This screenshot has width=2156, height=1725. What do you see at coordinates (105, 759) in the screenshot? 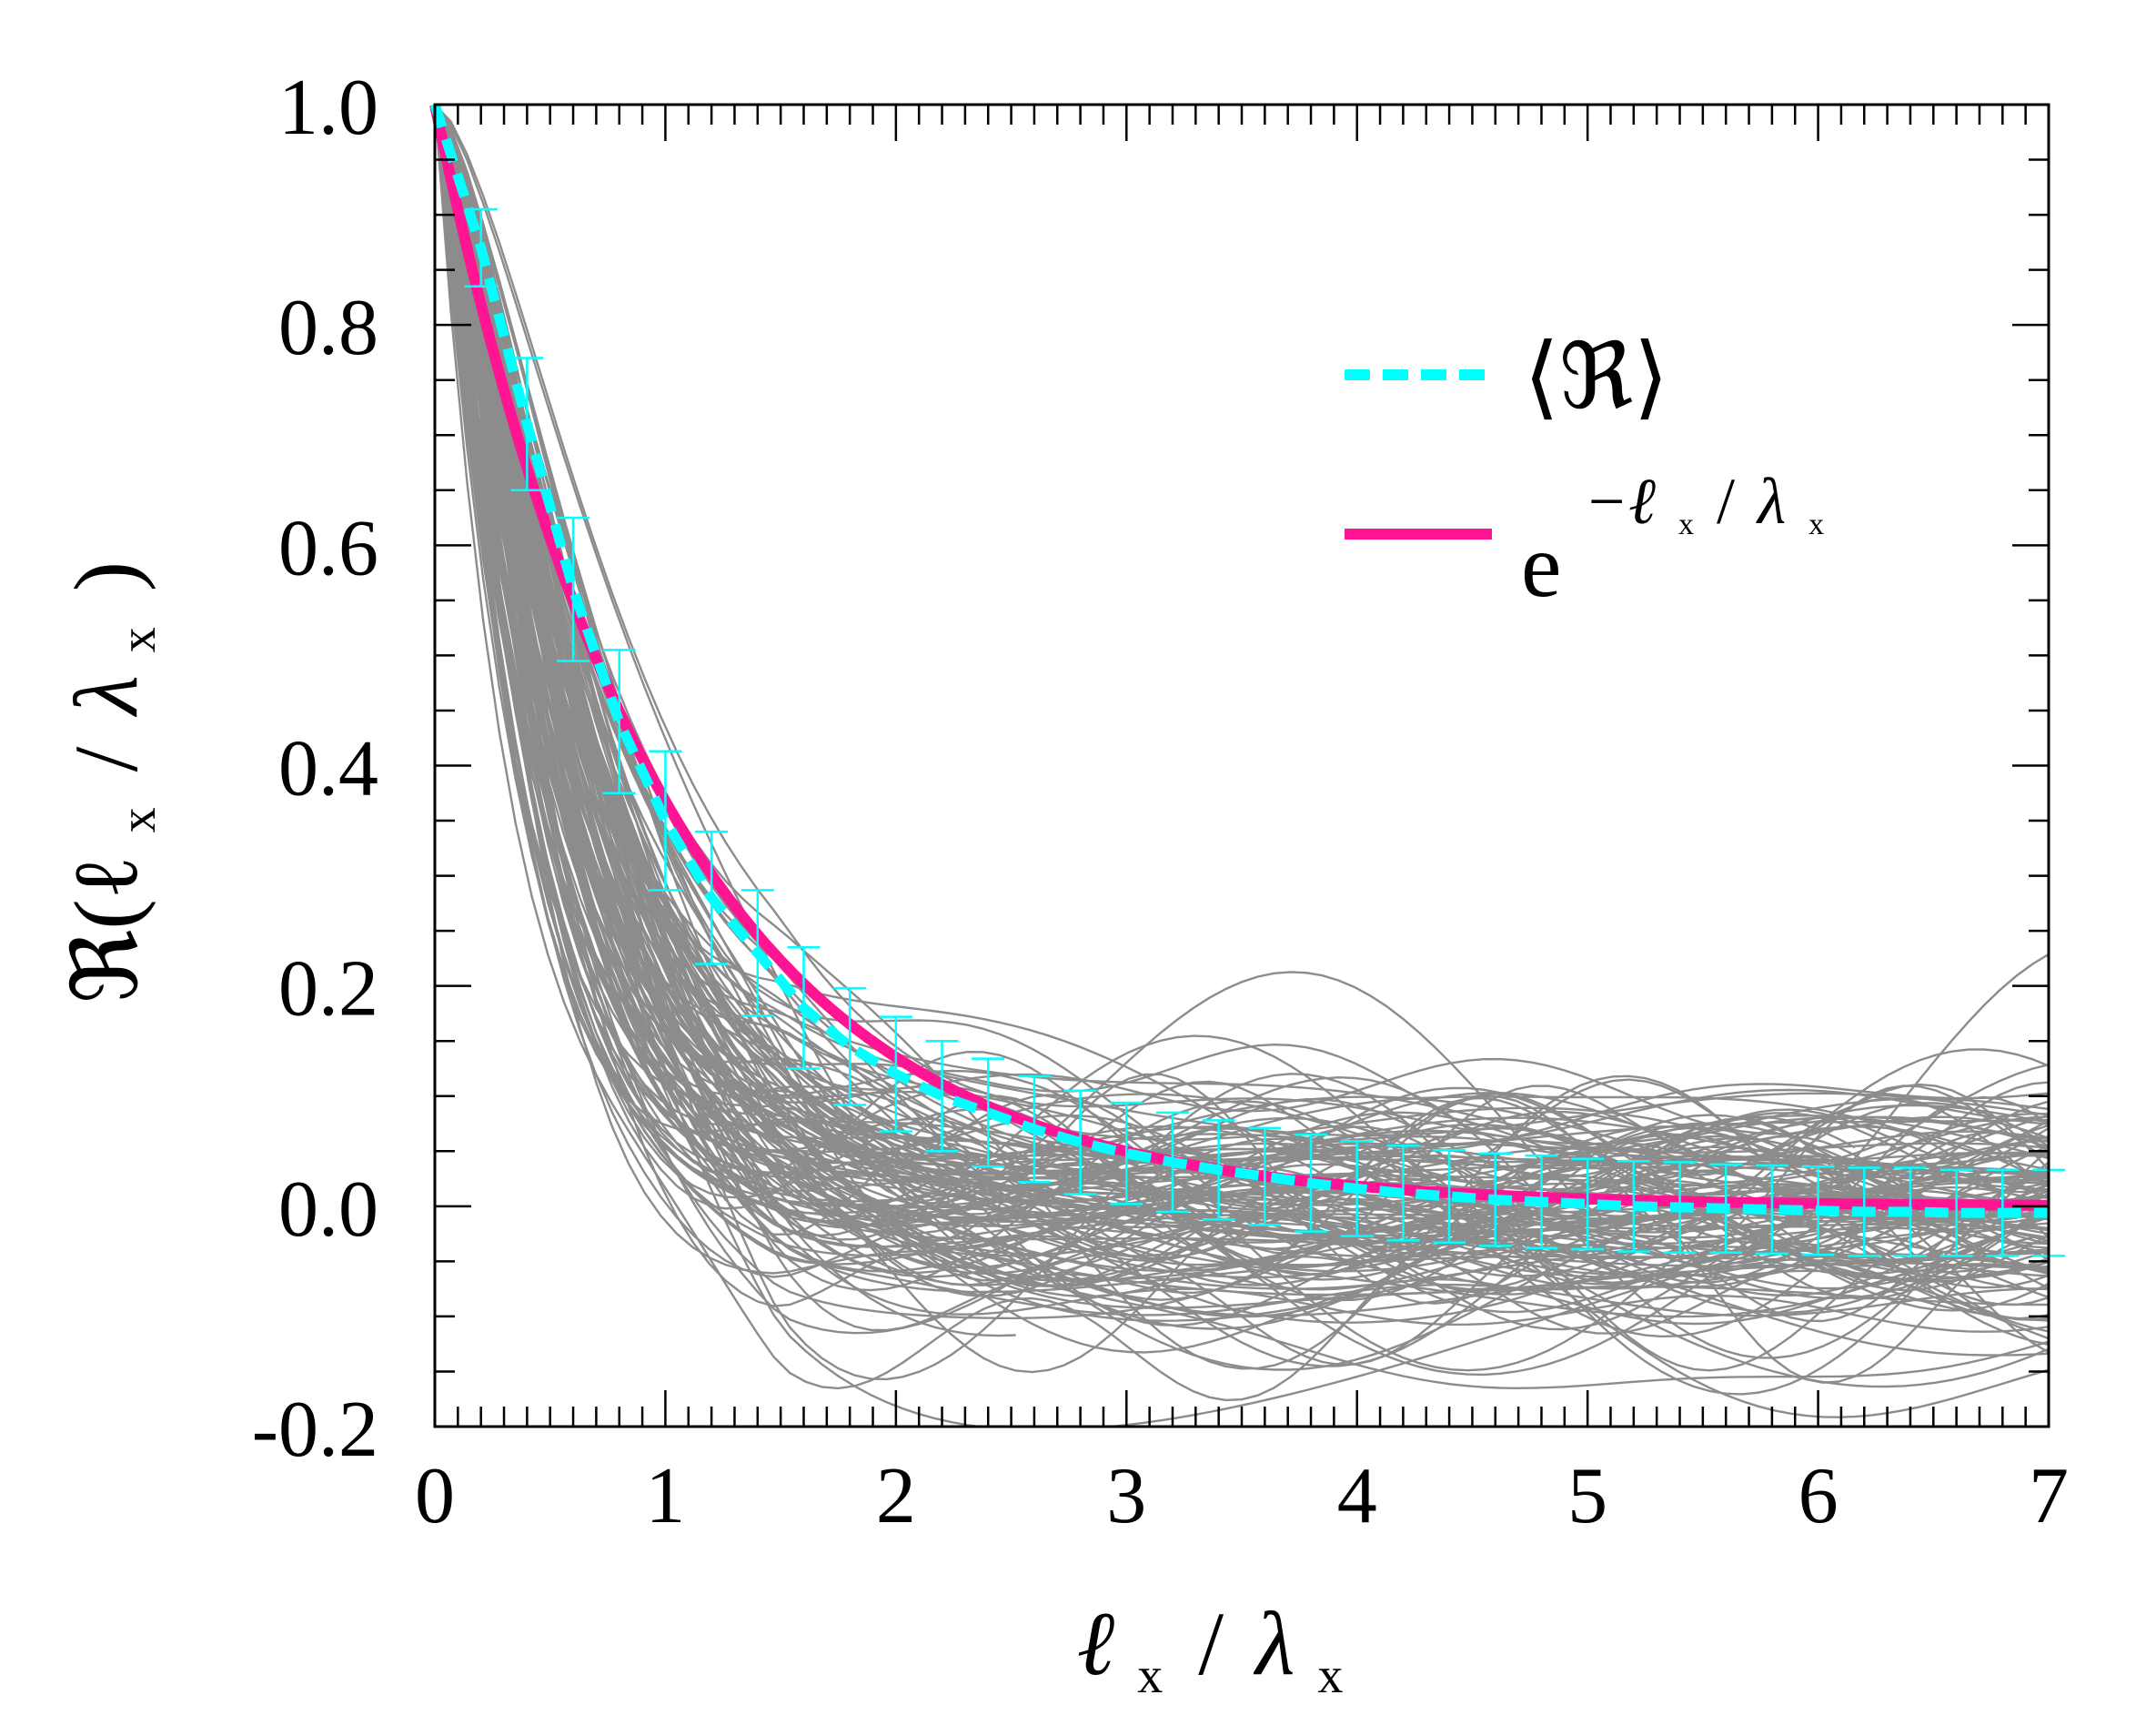
I see `y-title-slash: /` at bounding box center [105, 759].